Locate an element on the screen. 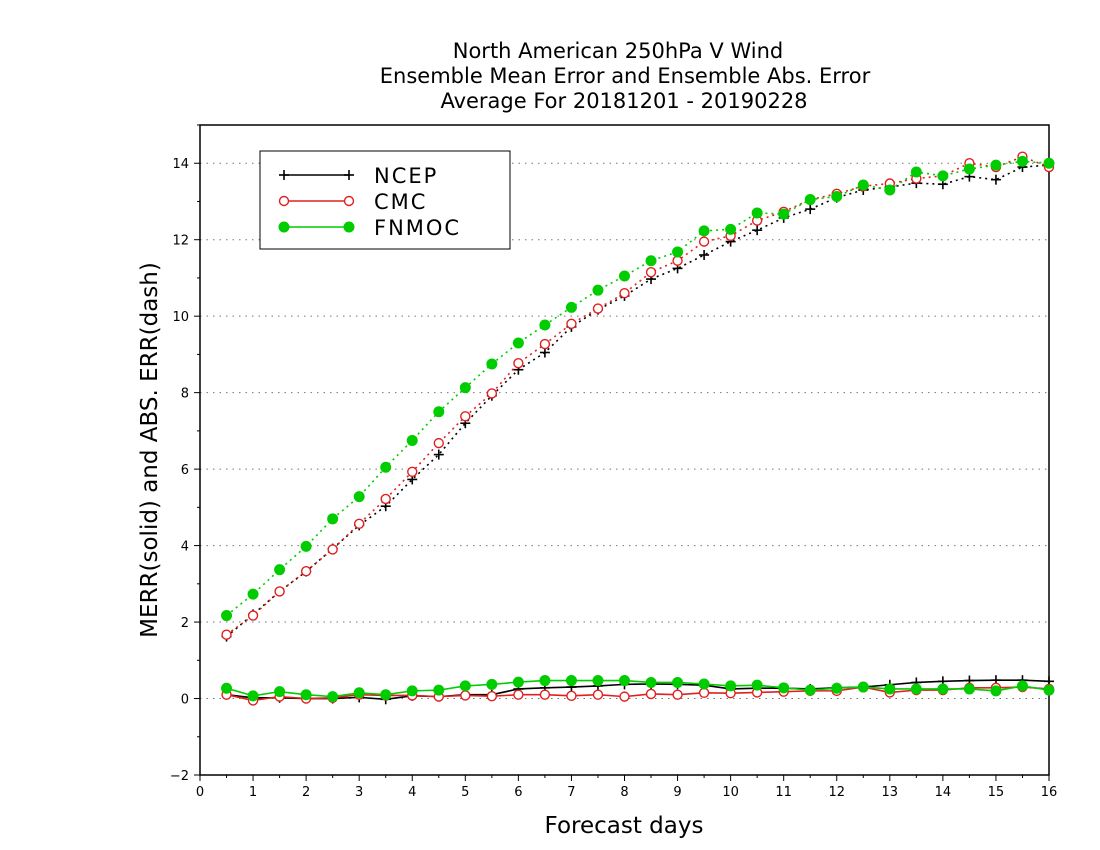 The height and width of the screenshot is (850, 1100). x-axis: 0 1 2 3 4 5 6 7 8 9 10 11 12 13 14 15 16 is located at coordinates (626, 787).